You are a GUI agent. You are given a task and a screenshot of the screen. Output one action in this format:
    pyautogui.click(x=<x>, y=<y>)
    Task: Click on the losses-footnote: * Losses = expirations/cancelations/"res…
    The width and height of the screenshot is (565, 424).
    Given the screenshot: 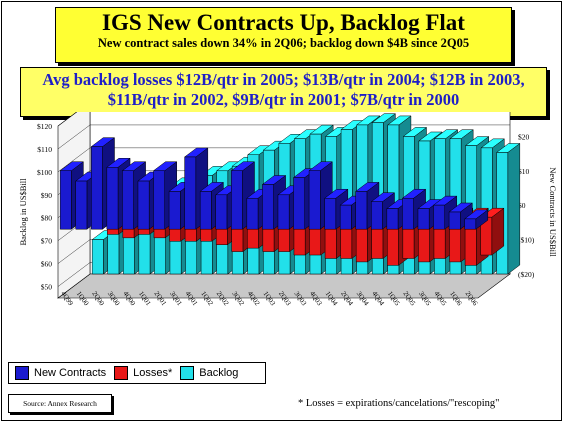 What is the action you would take?
    pyautogui.click(x=399, y=403)
    